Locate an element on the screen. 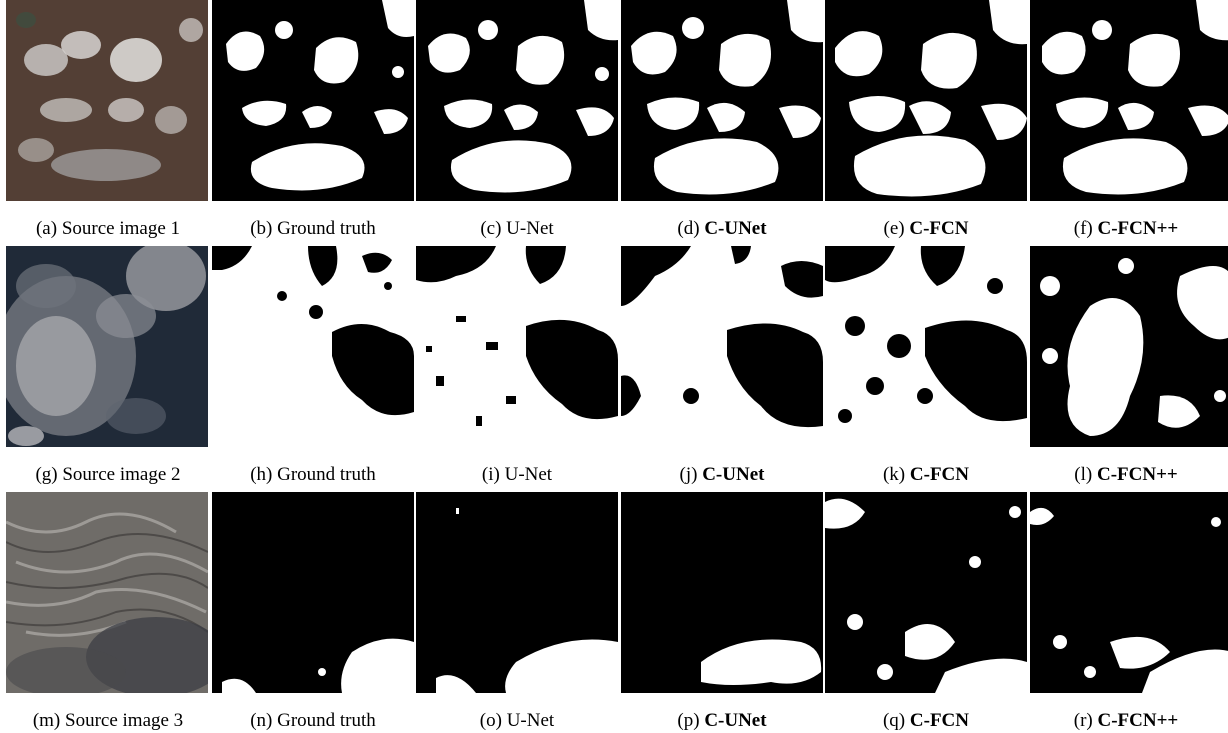 This screenshot has width=1228, height=733. panel-caption: (a) Source image 1 is located at coordinates (108, 228).